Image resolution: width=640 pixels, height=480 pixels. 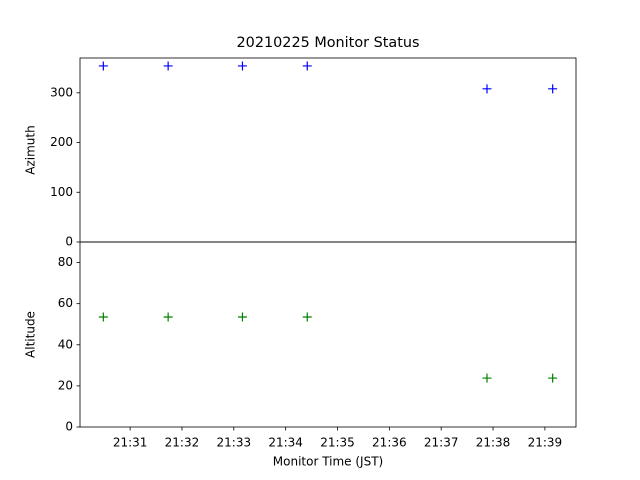 What do you see at coordinates (493, 443) in the screenshot?
I see `x-tick-label: 21:38` at bounding box center [493, 443].